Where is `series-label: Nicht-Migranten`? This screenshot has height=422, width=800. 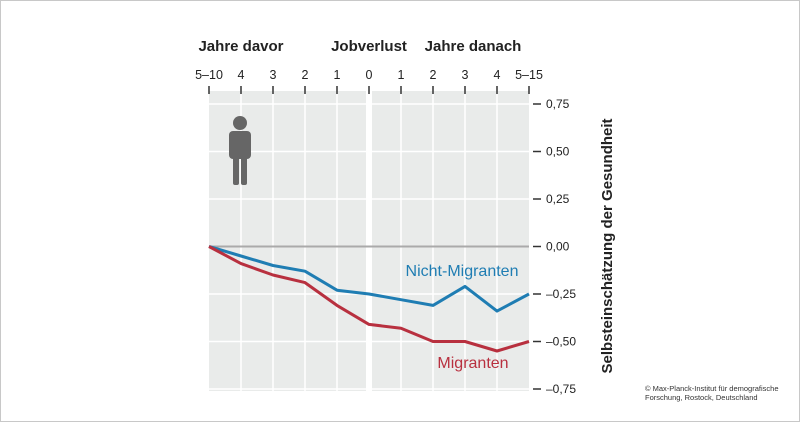 series-label: Nicht-Migranten is located at coordinates (462, 271).